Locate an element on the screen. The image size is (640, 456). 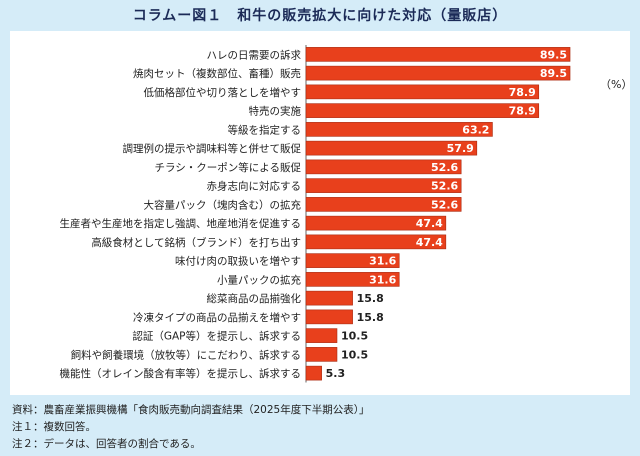
category-label: 総菜商品の品揃強化 is located at coordinates (254, 298).